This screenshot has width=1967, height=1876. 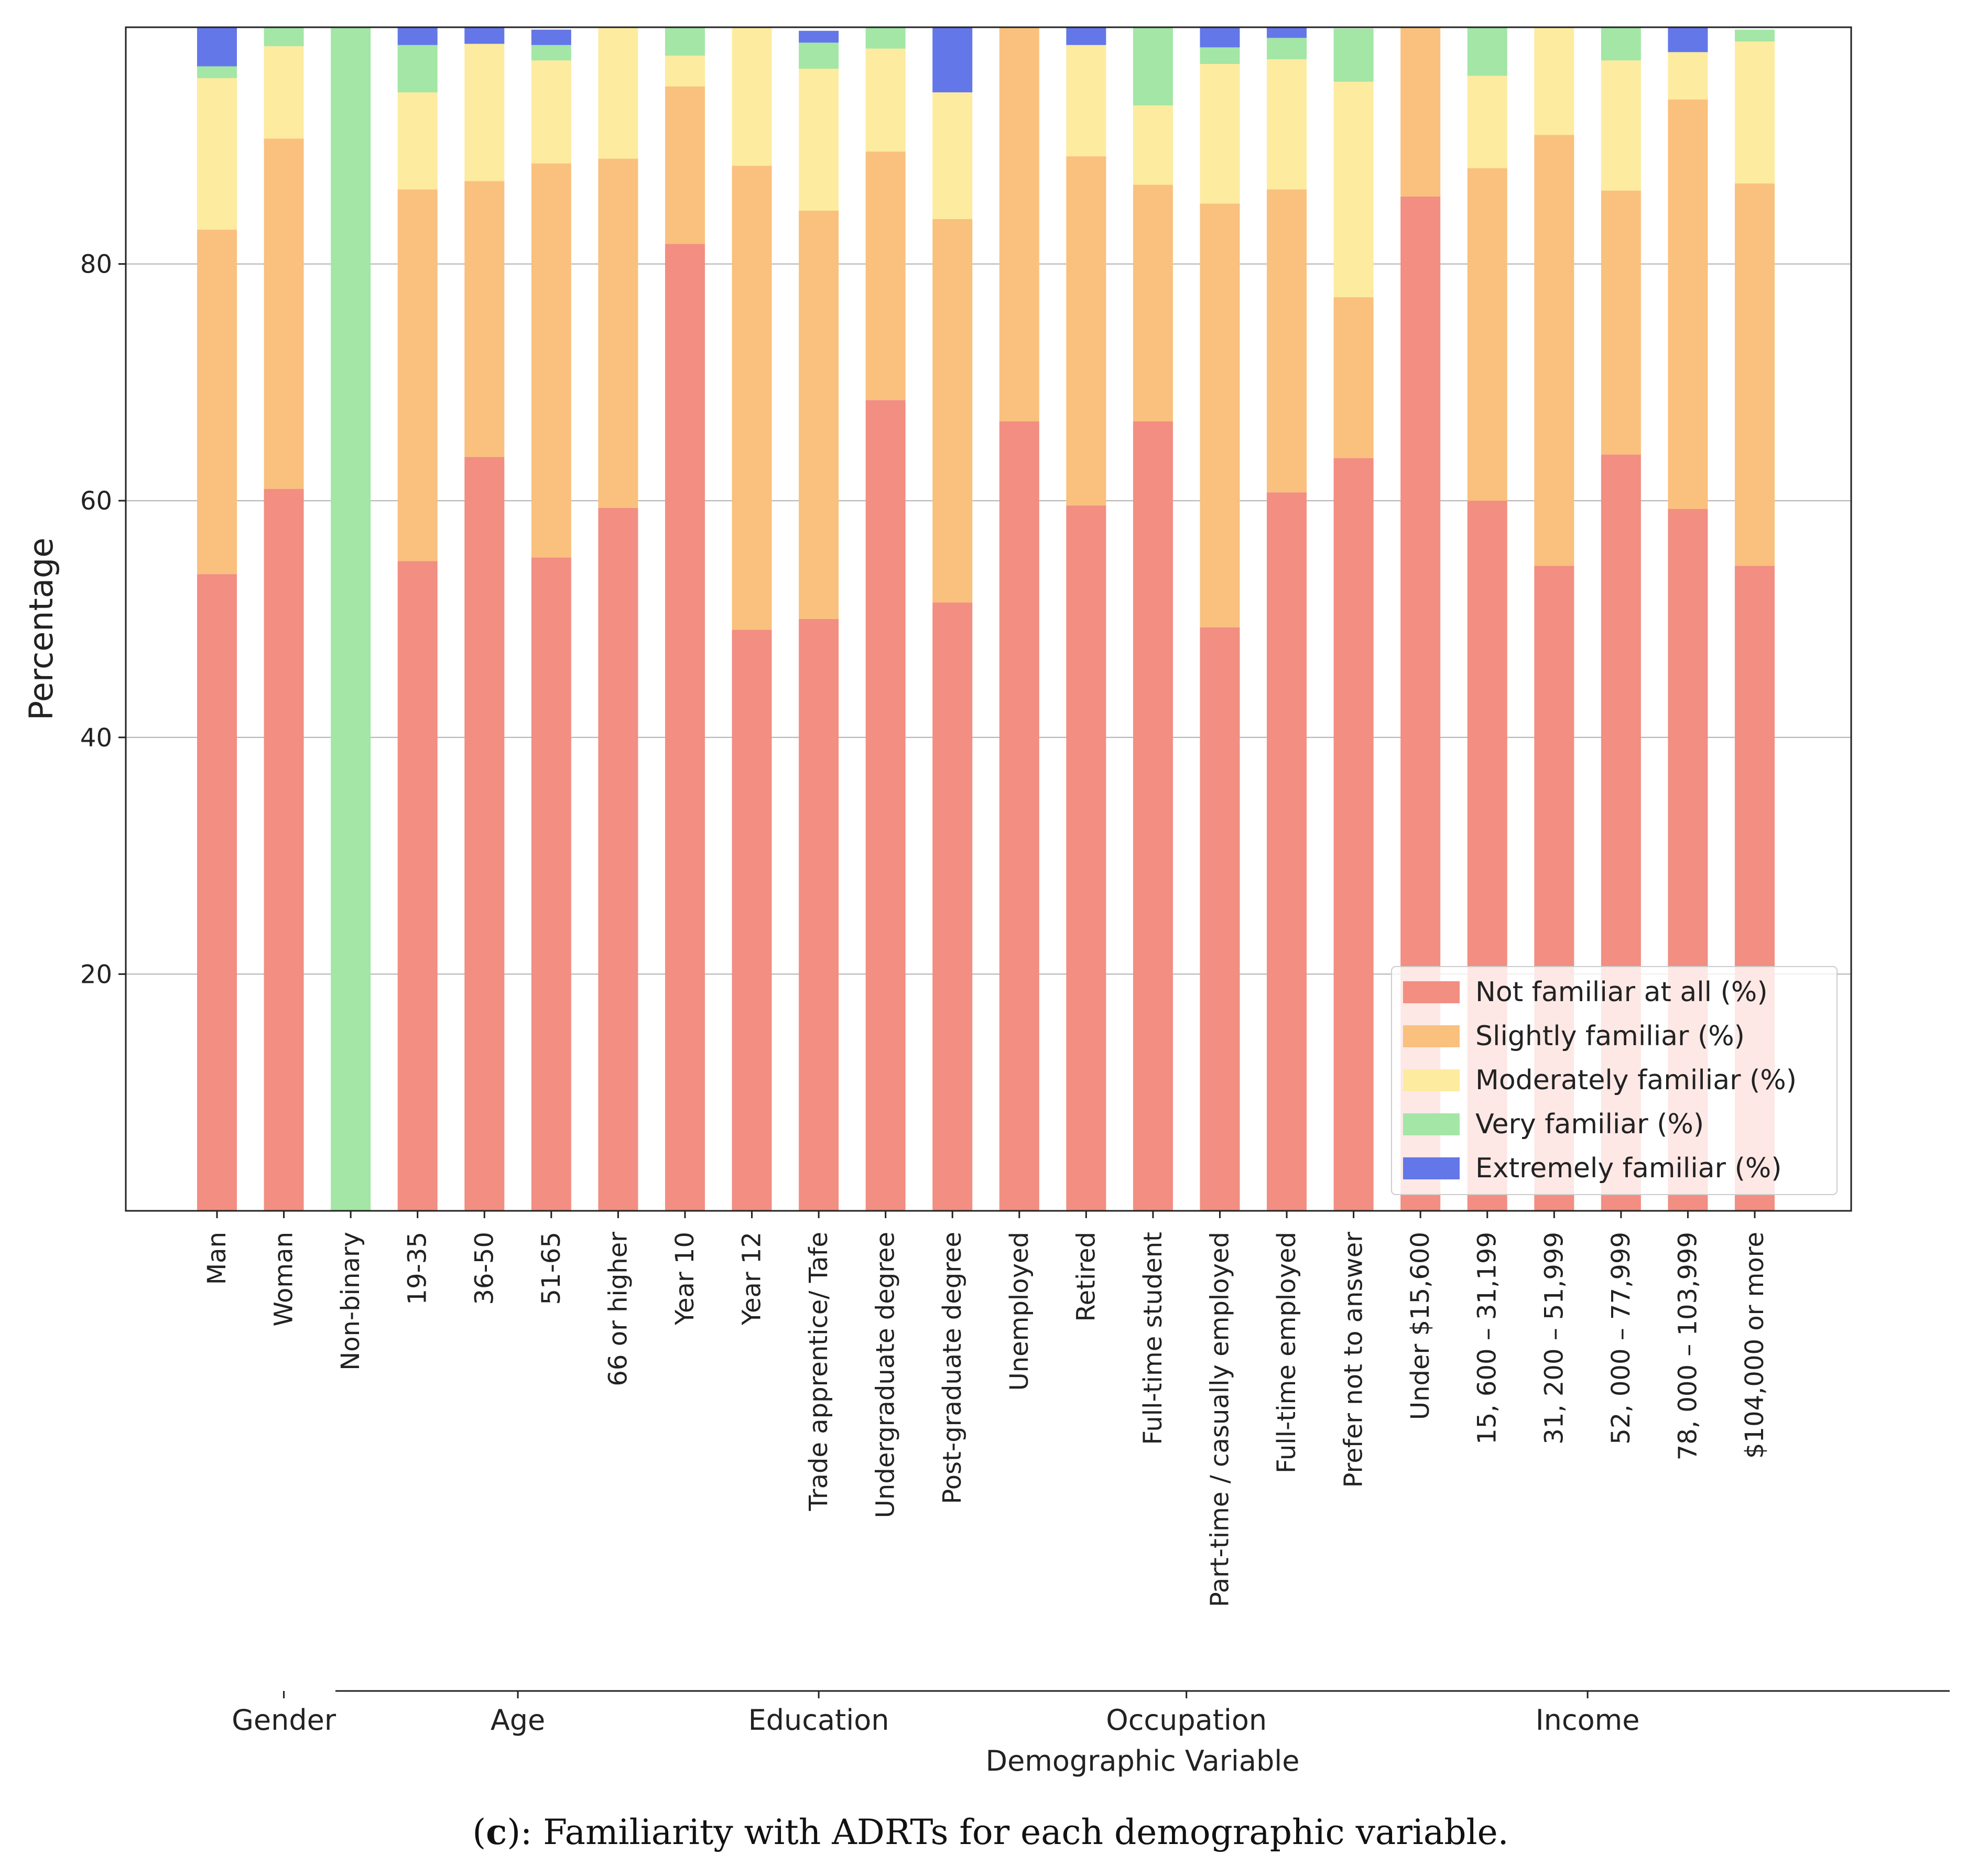 I want to click on group-label: Occupation, so click(x=1187, y=1720).